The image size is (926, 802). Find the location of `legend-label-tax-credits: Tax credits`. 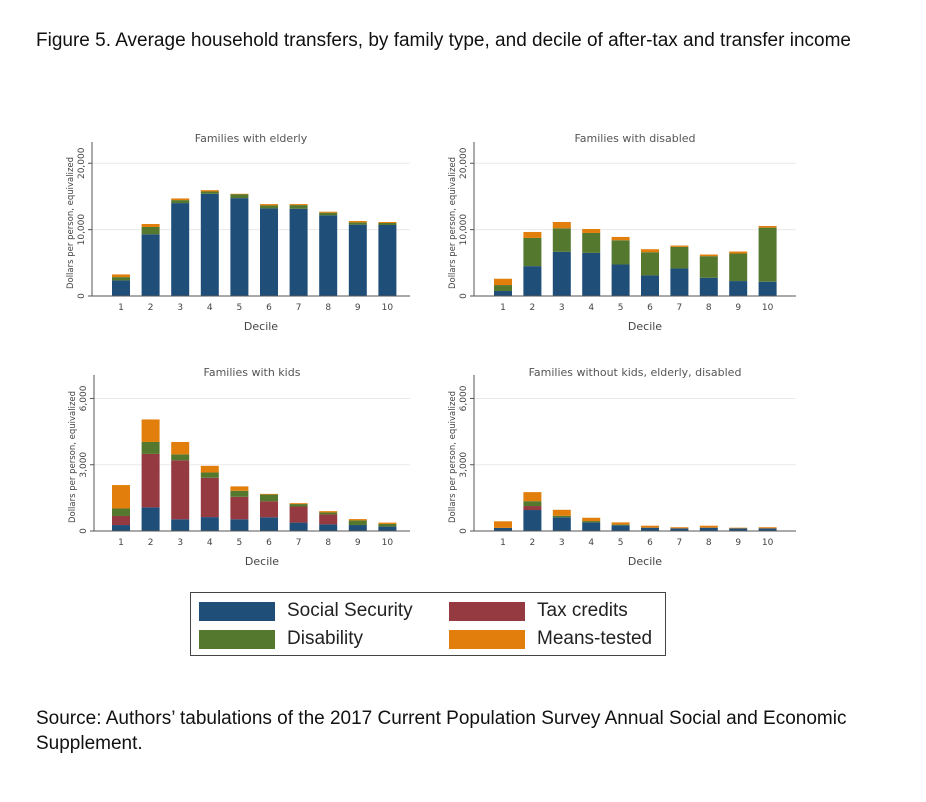

legend-label-tax-credits: Tax credits is located at coordinates (582, 610).